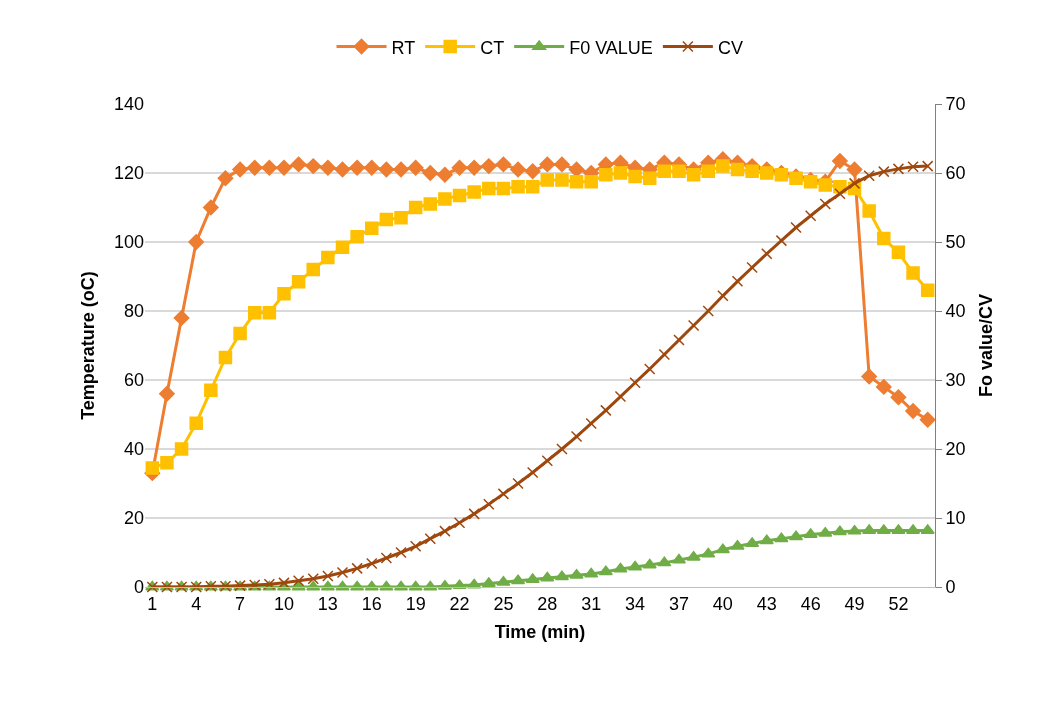 The height and width of the screenshot is (708, 1051). I want to click on y-tick-label: 80, so click(133, 311).